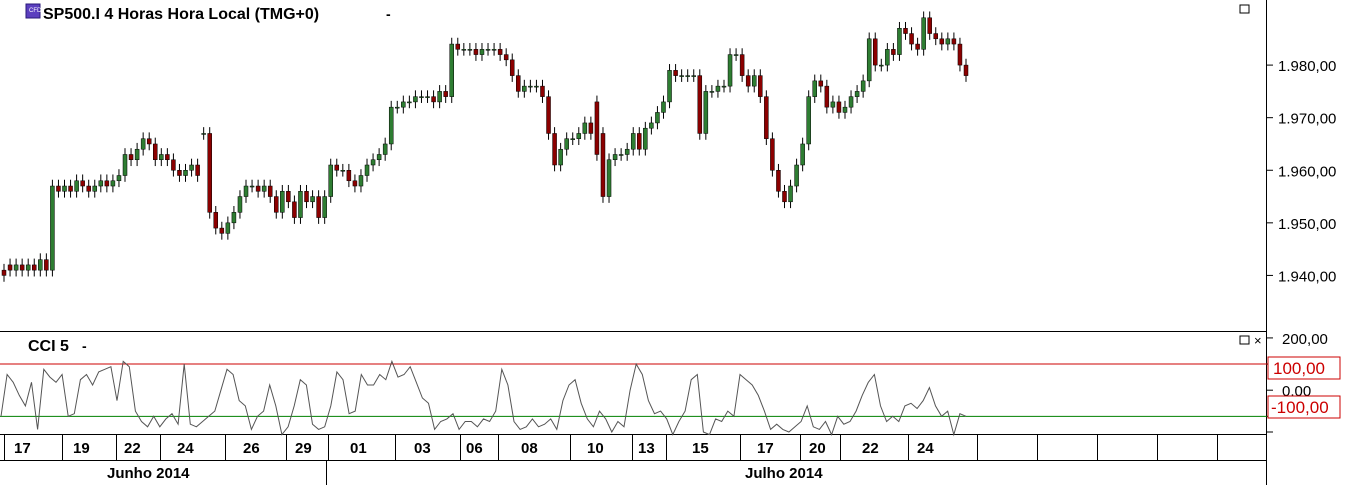 This screenshot has width=1364, height=485. Describe the element at coordinates (925, 448) in the screenshot. I see `day-label: 24` at that location.